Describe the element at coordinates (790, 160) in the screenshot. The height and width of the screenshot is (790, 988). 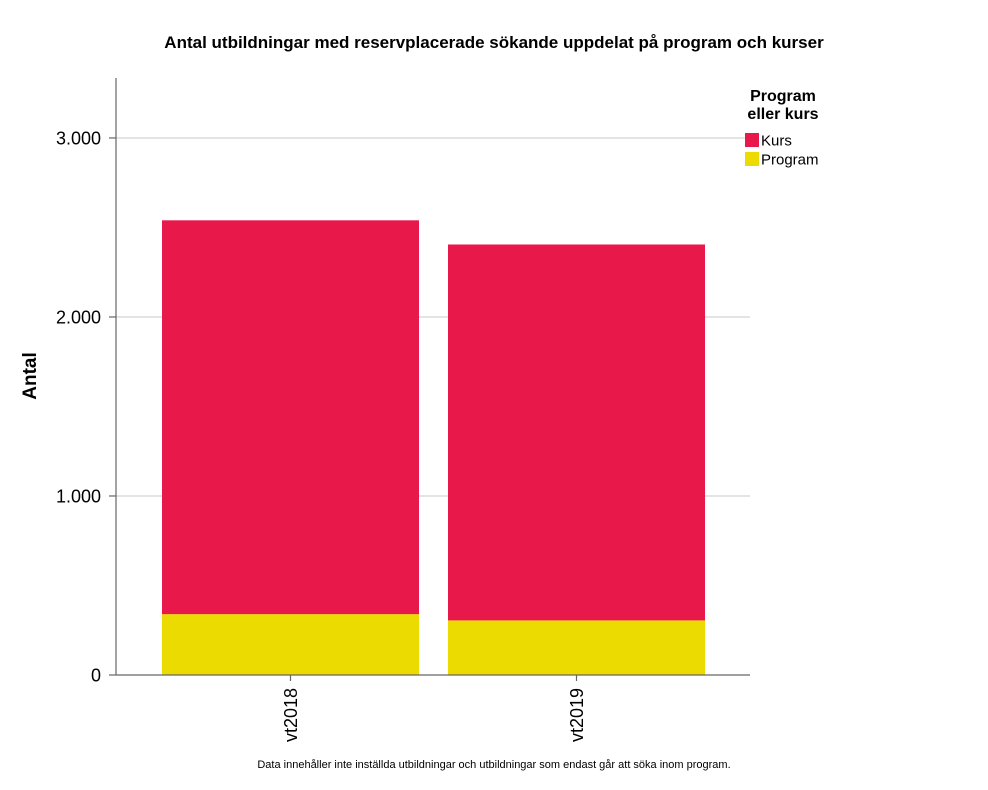
I see `legend-label-program: Program` at that location.